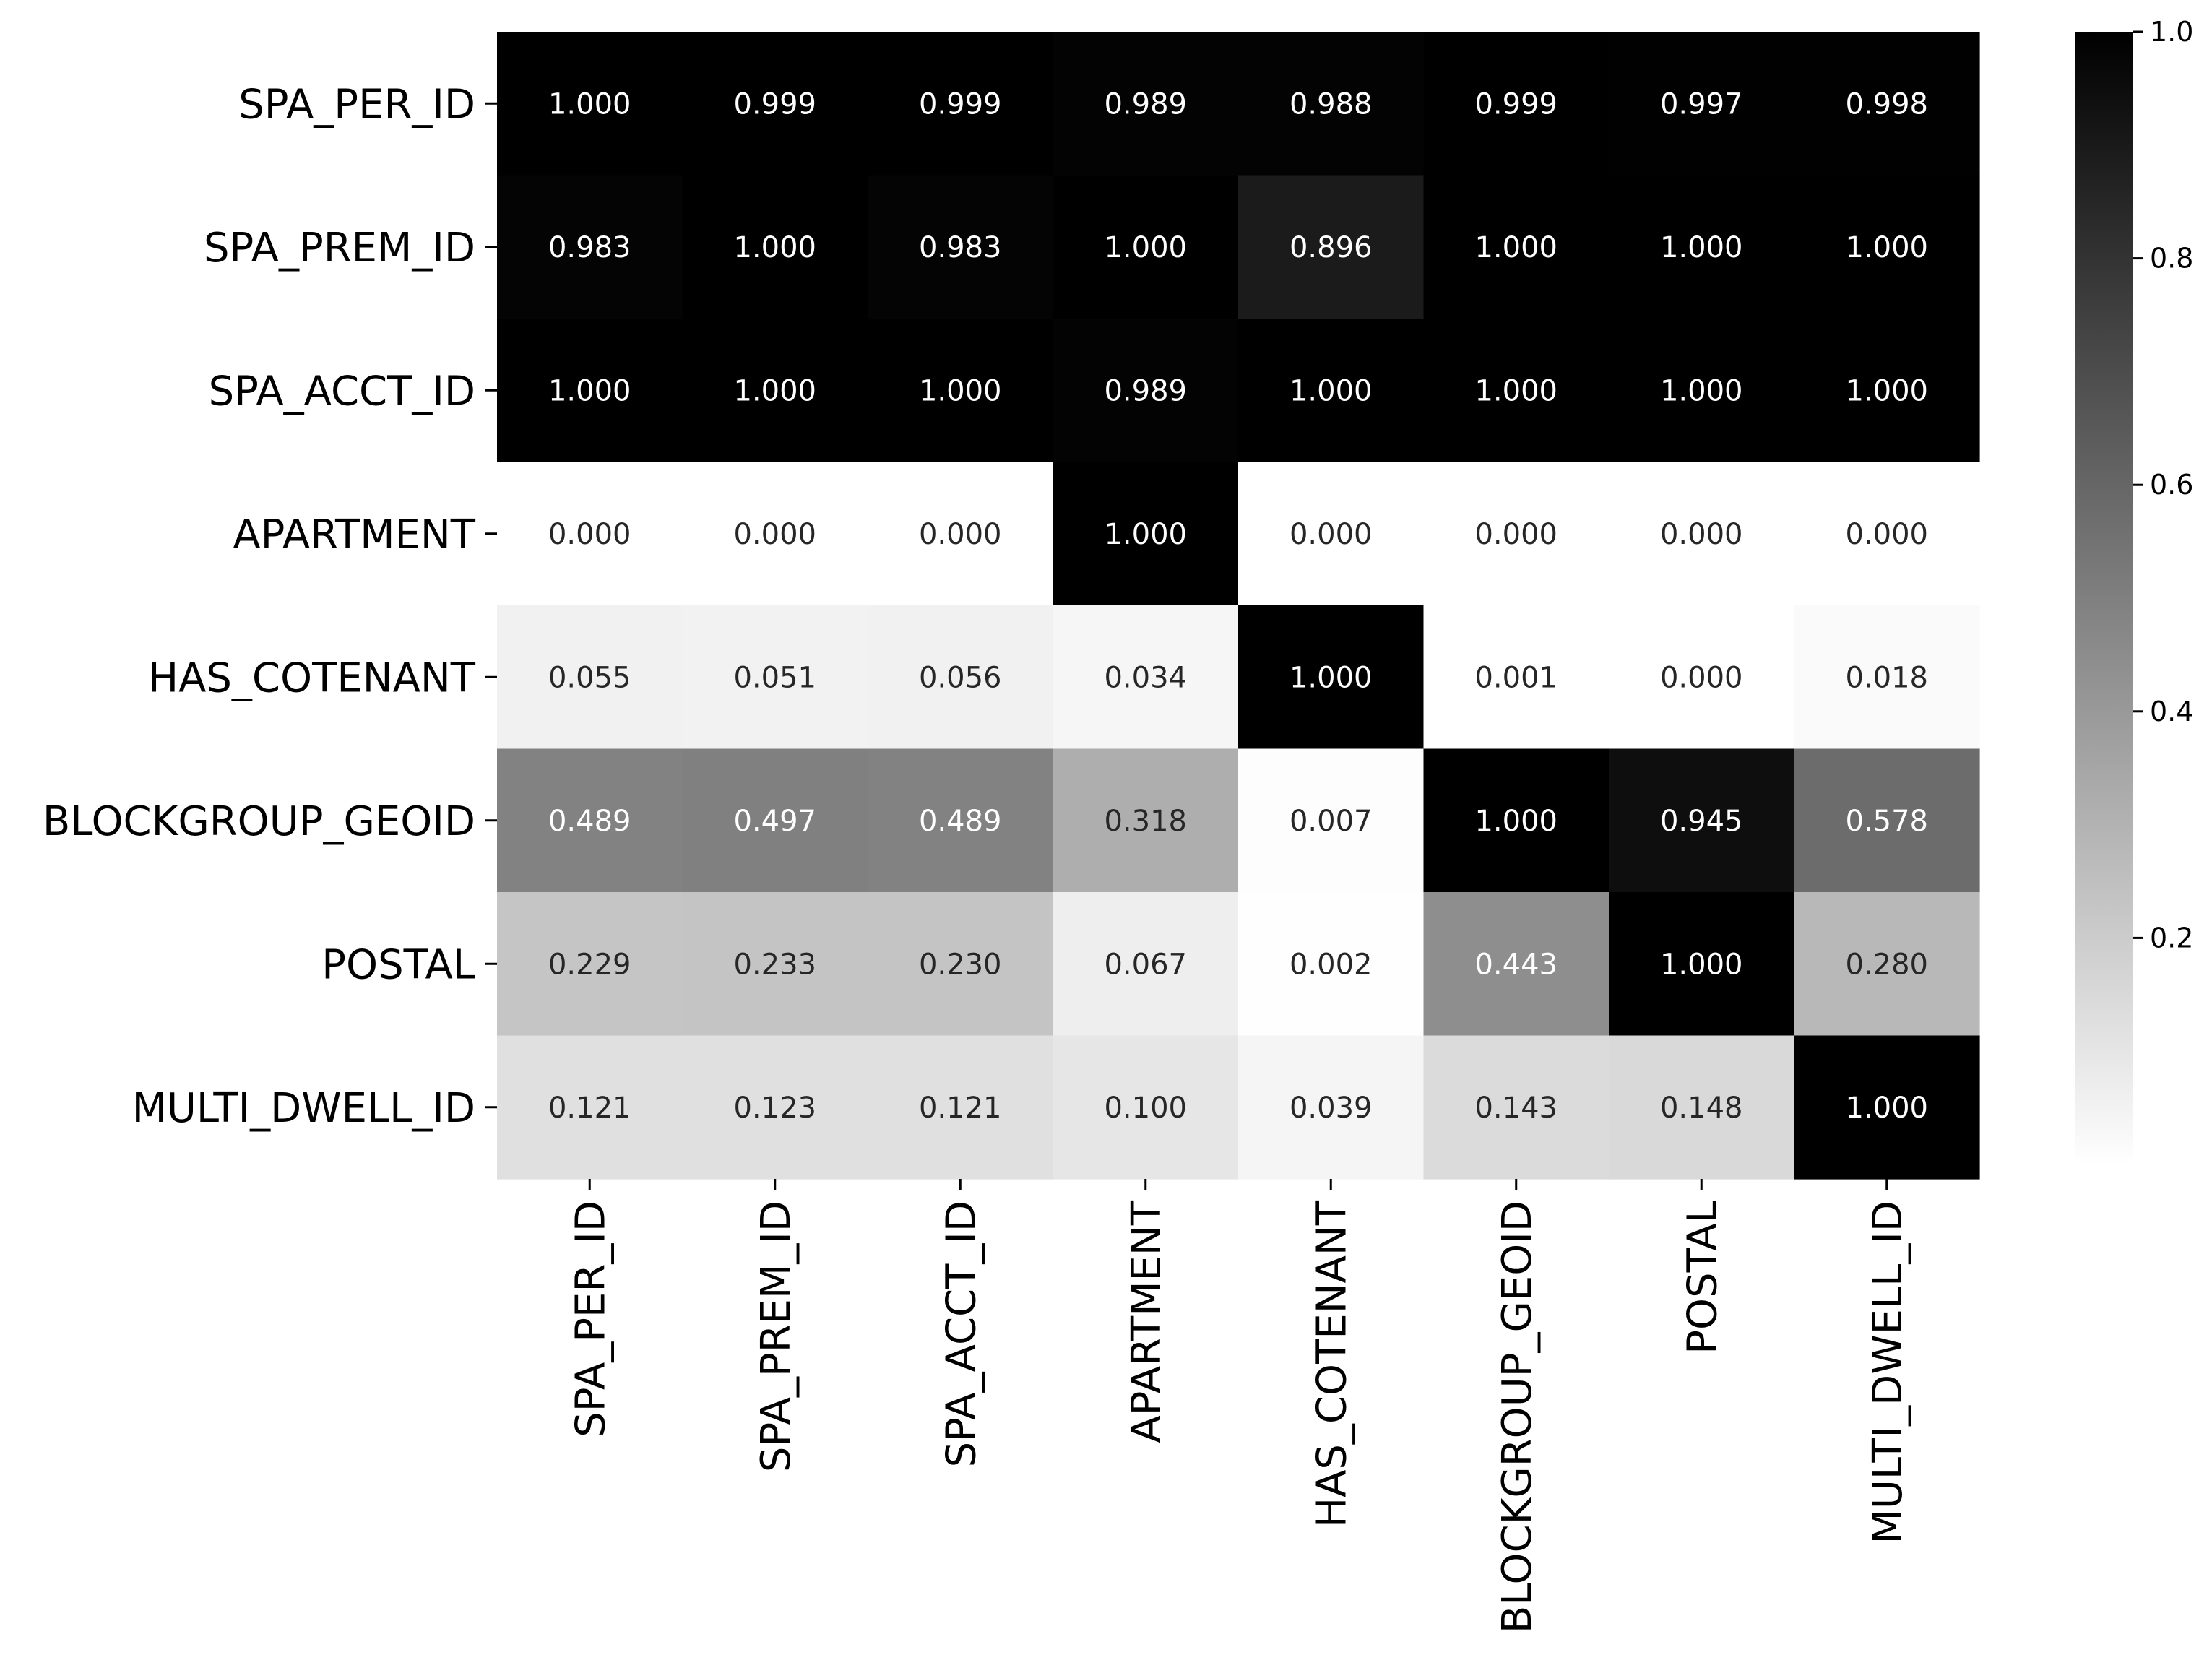 The image size is (2212, 1673). What do you see at coordinates (1331, 1364) in the screenshot?
I see `column-label-has-cotenant: HAS_COTENANT` at bounding box center [1331, 1364].